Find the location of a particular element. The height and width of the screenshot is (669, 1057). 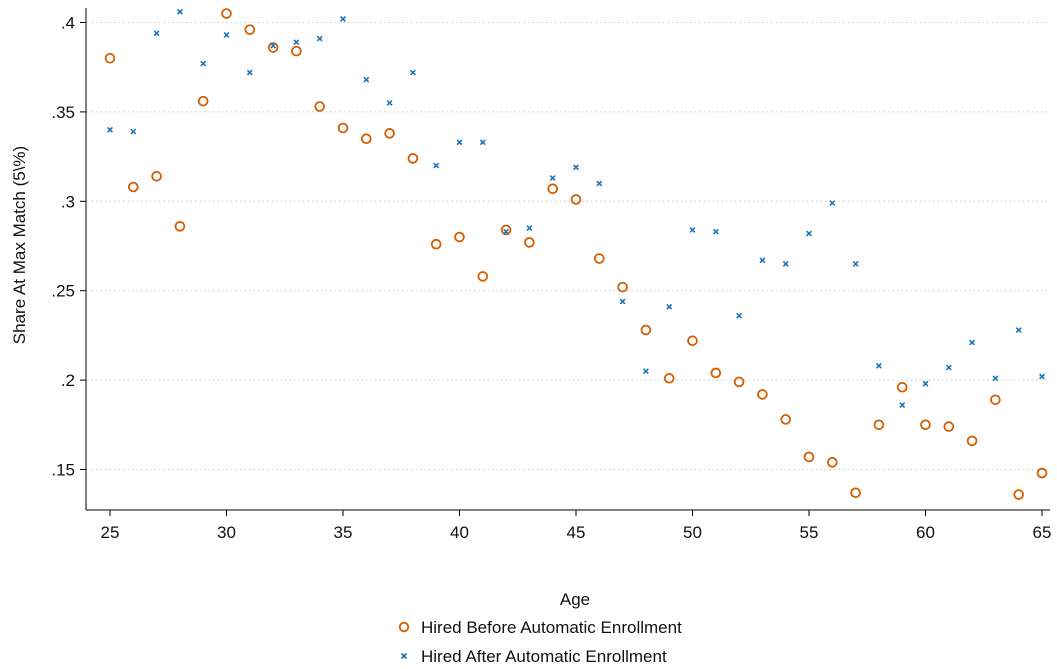

legend-marker-before is located at coordinates (404, 627).